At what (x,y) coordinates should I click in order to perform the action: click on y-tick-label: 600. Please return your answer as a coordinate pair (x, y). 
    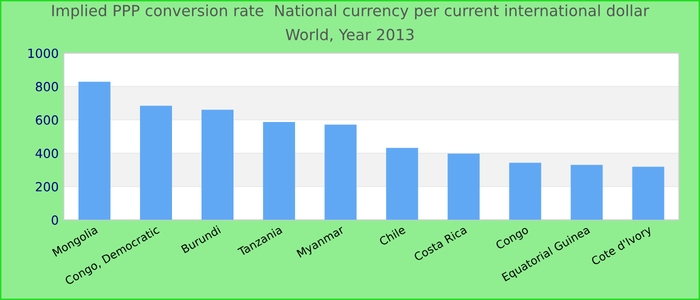
    Looking at the image, I should click on (47, 120).